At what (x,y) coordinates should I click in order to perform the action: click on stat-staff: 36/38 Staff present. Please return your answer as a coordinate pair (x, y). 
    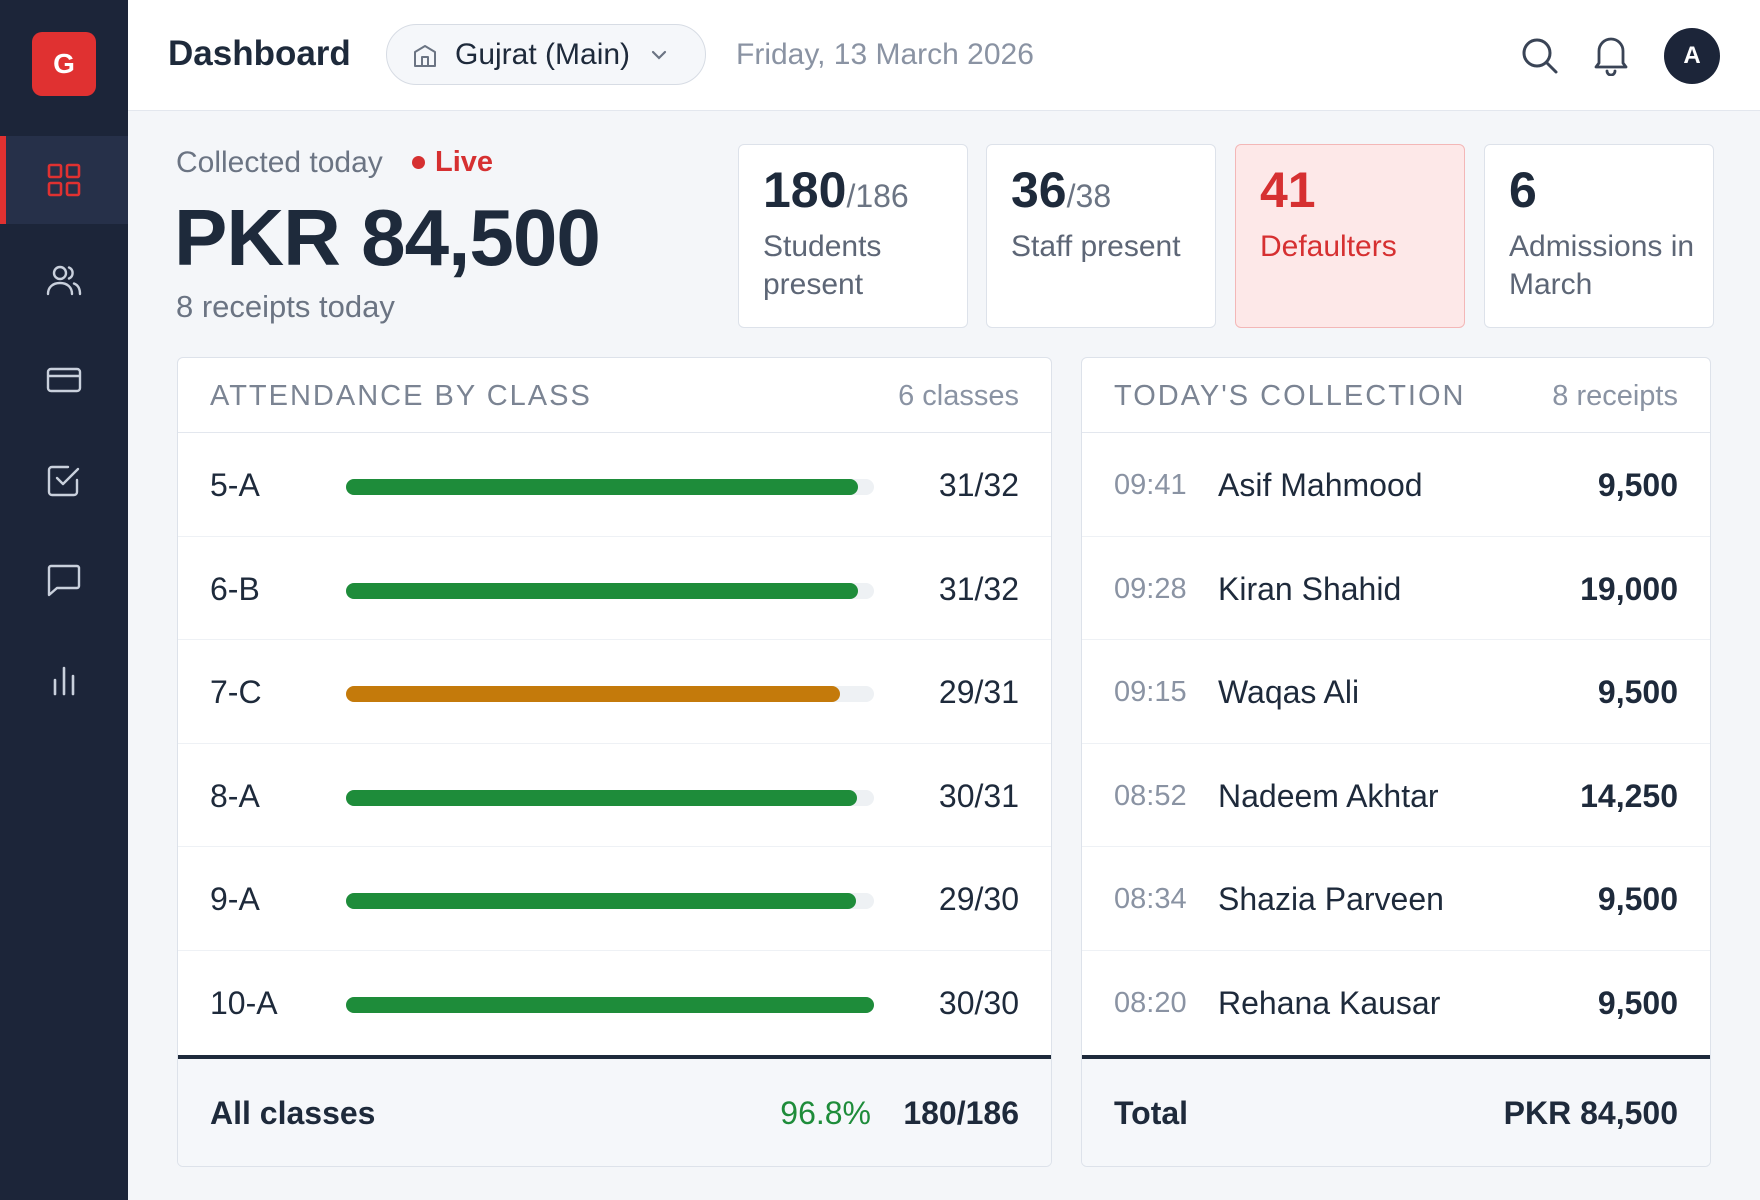
    Looking at the image, I should click on (1101, 236).